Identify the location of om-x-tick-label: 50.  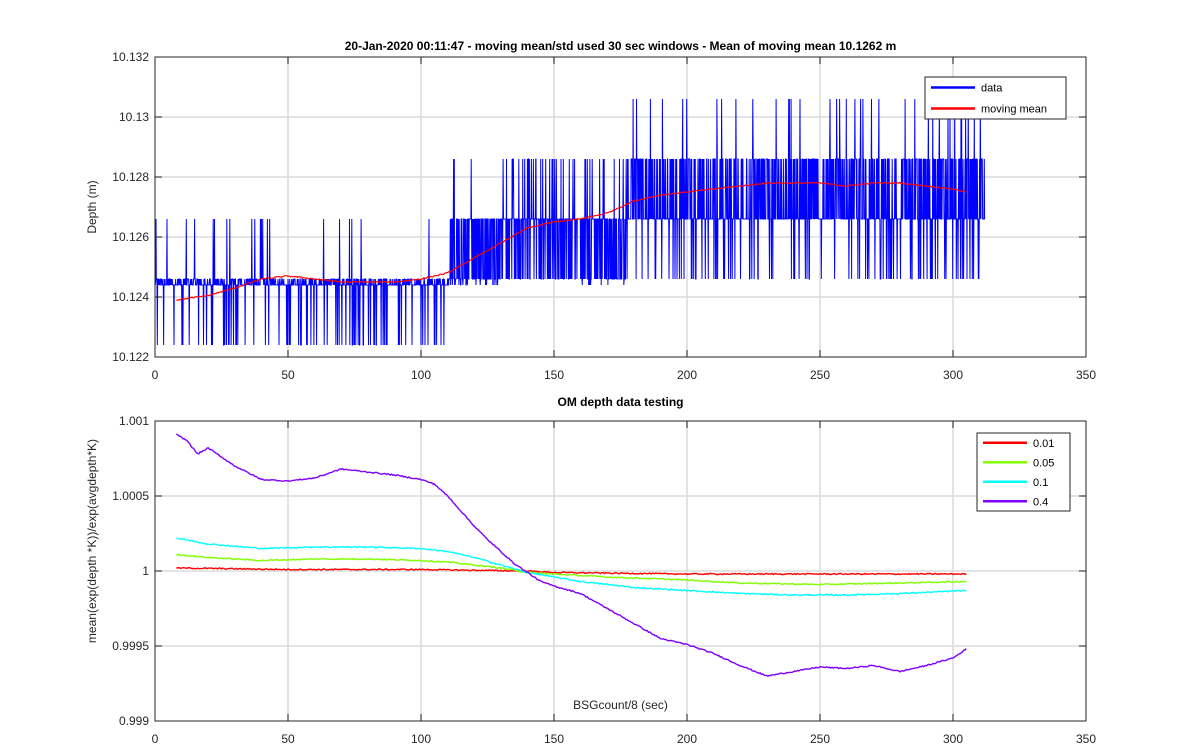
(288, 739).